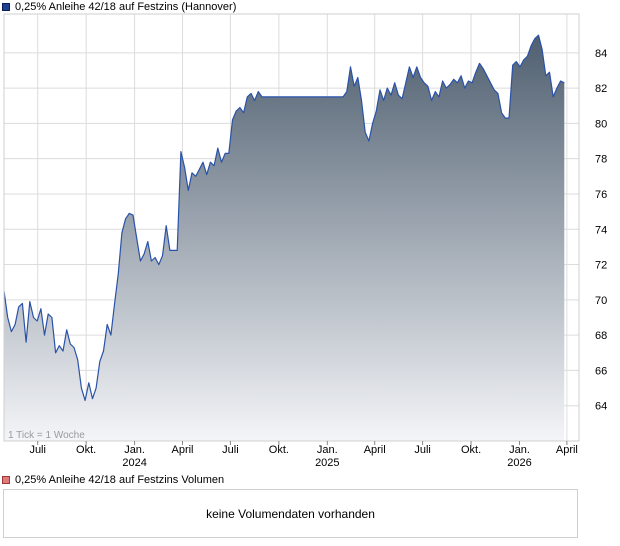 The width and height of the screenshot is (620, 546). What do you see at coordinates (601, 124) in the screenshot?
I see `y-tick-label: 80` at bounding box center [601, 124].